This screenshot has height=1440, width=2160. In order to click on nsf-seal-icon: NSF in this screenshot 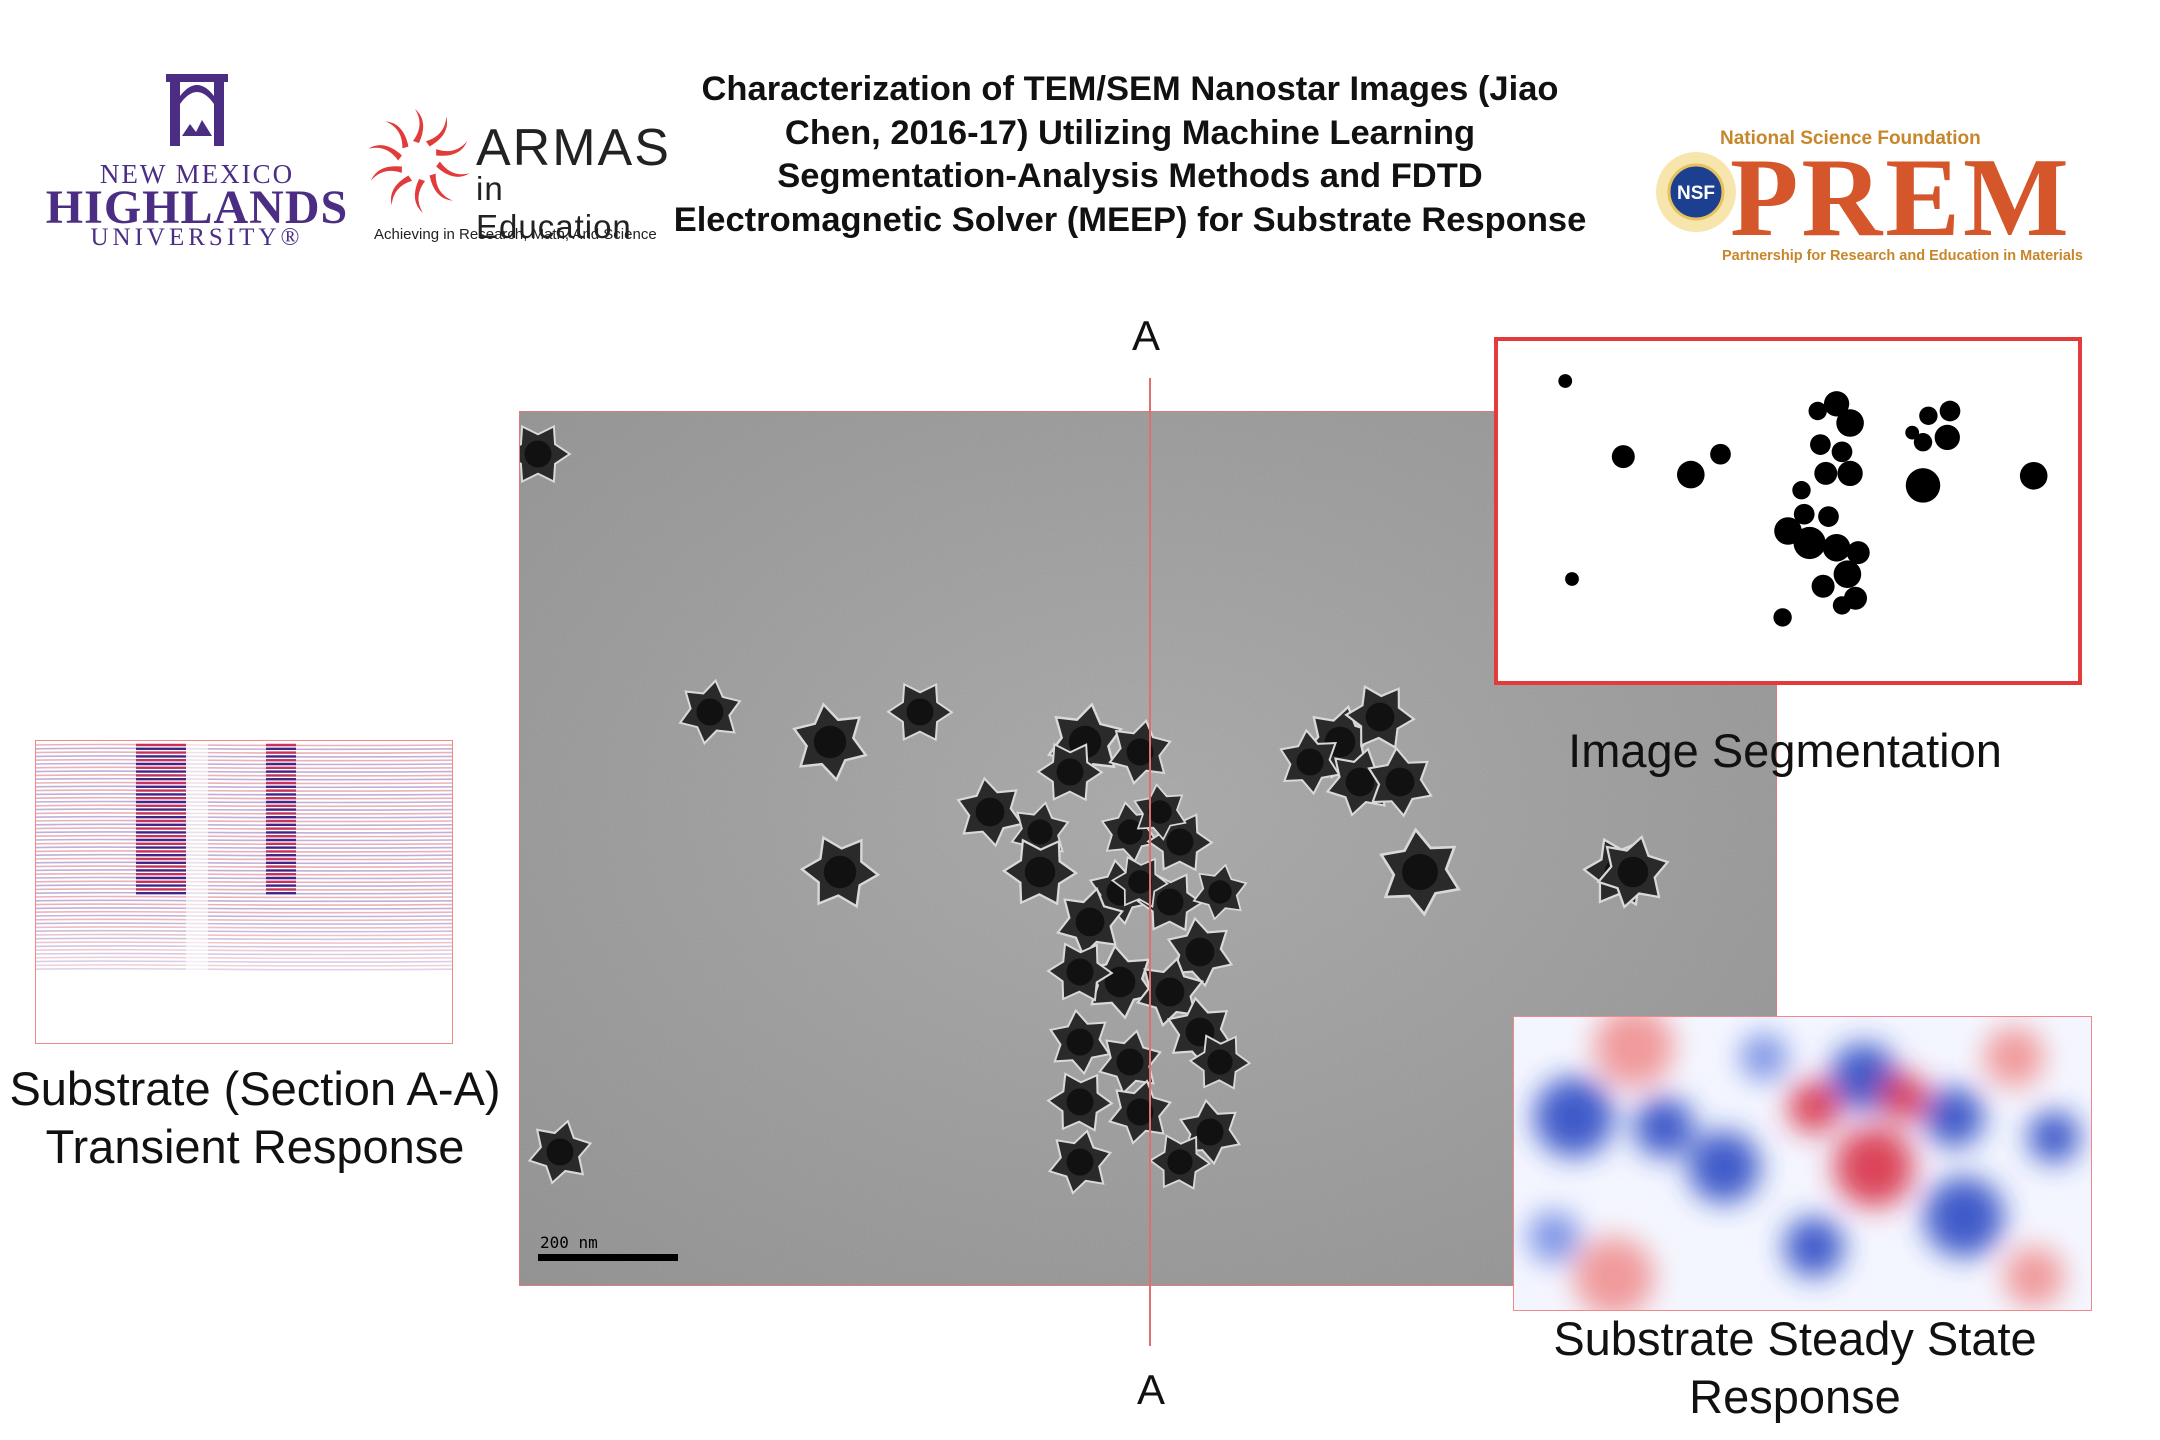, I will do `click(1696, 192)`.